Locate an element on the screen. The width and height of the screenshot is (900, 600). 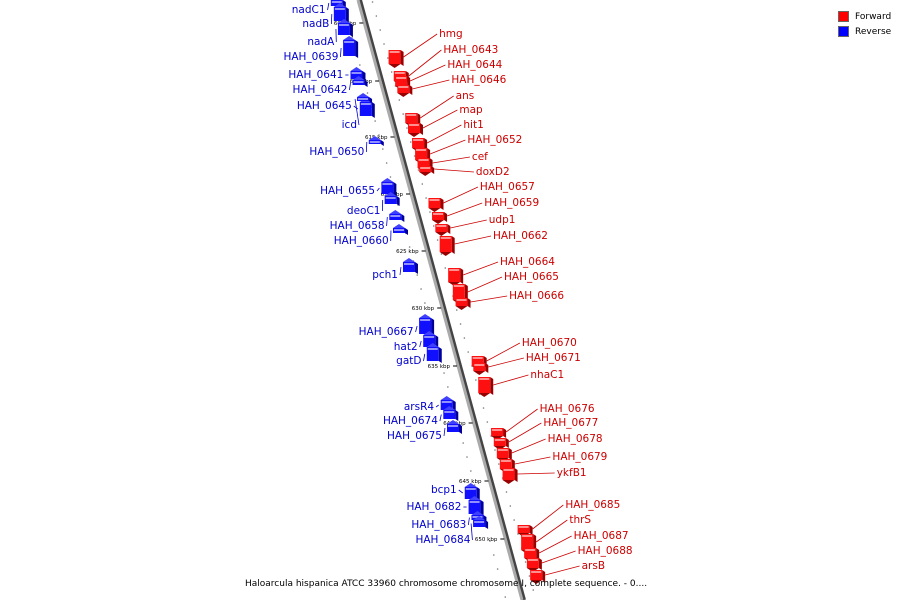
legend-forward: Forward is located at coordinates (864, 16).